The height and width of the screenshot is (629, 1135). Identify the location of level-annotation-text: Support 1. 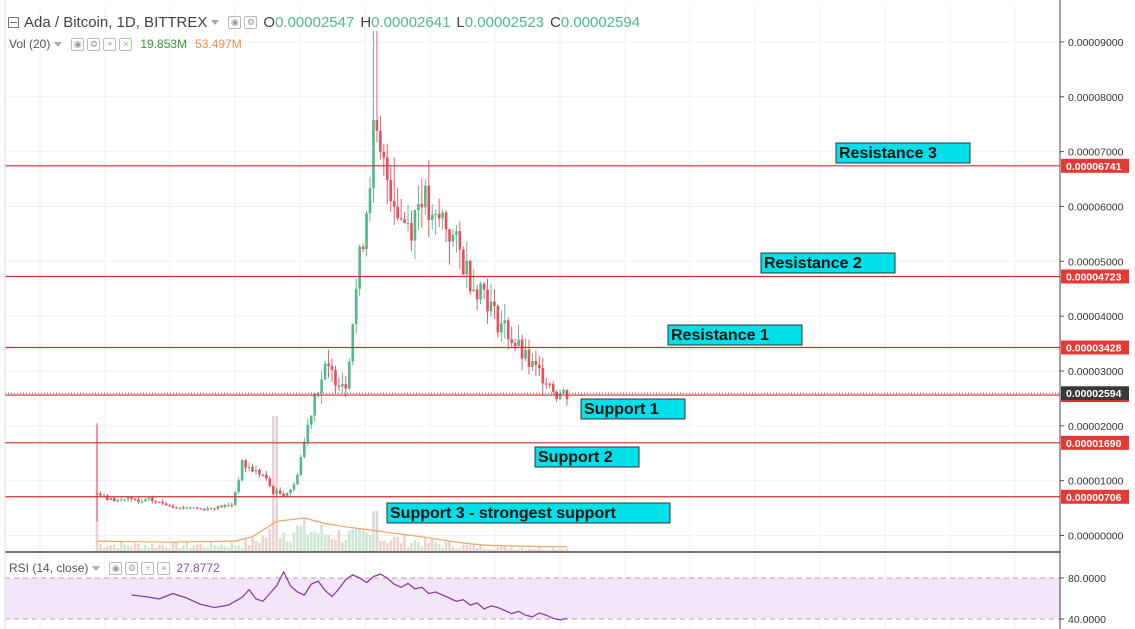
(621, 409).